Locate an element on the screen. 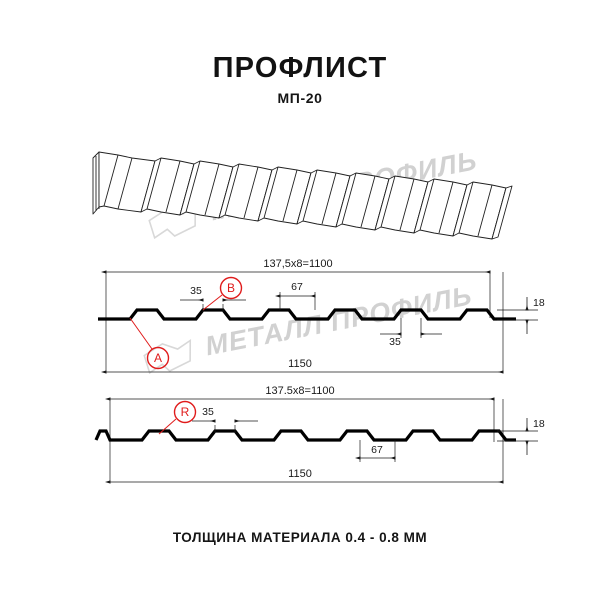 The height and width of the screenshot is (600, 600). dimension-67-bottom: 67 is located at coordinates (375, 451).